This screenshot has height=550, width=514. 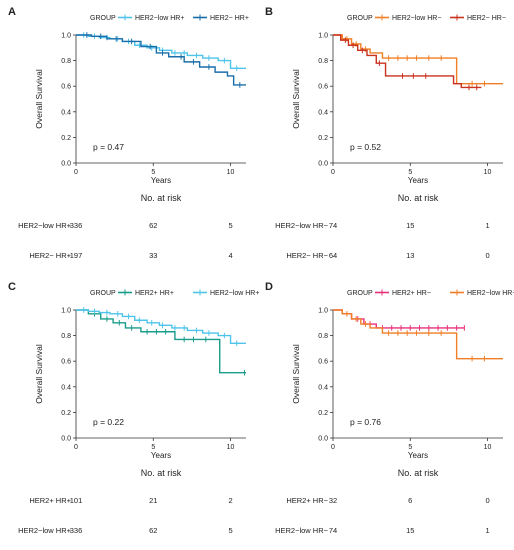 I want to click on panel-label: A, so click(x=12, y=12).